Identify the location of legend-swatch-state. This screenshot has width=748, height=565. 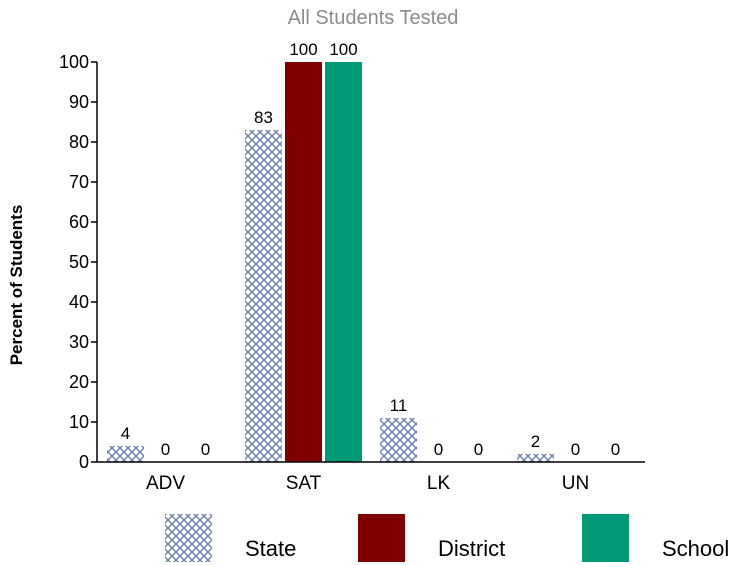
(188, 538).